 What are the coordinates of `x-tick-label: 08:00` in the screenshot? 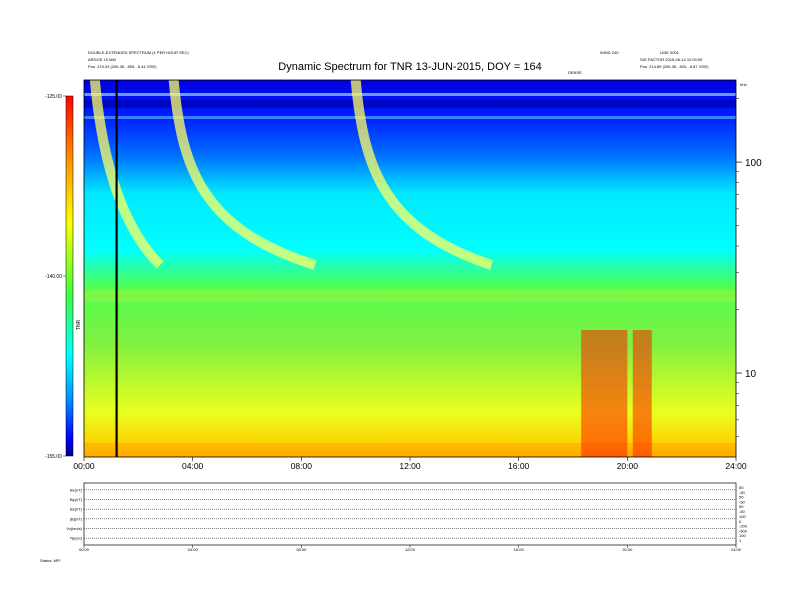 It's located at (302, 466).